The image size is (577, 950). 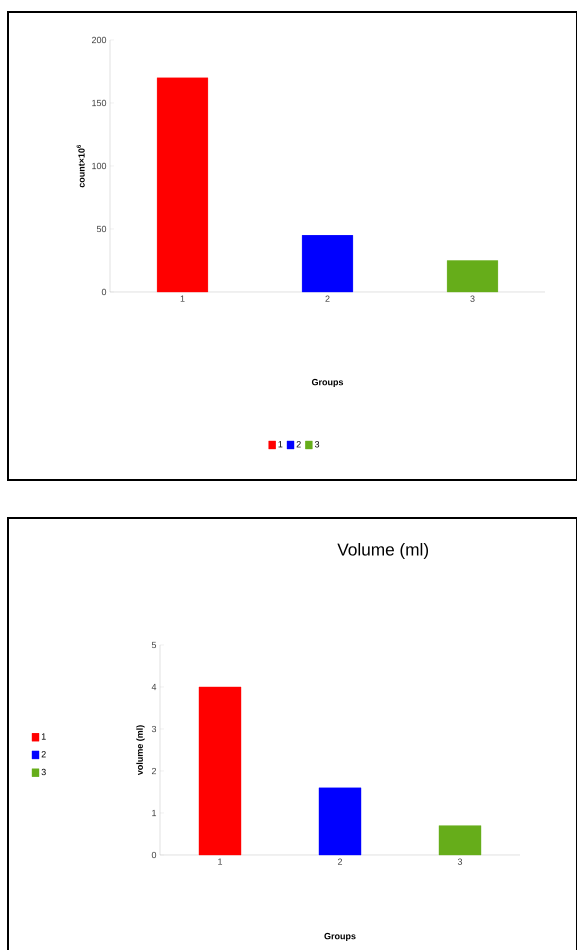 What do you see at coordinates (154, 771) in the screenshot?
I see `y-tick-label: 2` at bounding box center [154, 771].